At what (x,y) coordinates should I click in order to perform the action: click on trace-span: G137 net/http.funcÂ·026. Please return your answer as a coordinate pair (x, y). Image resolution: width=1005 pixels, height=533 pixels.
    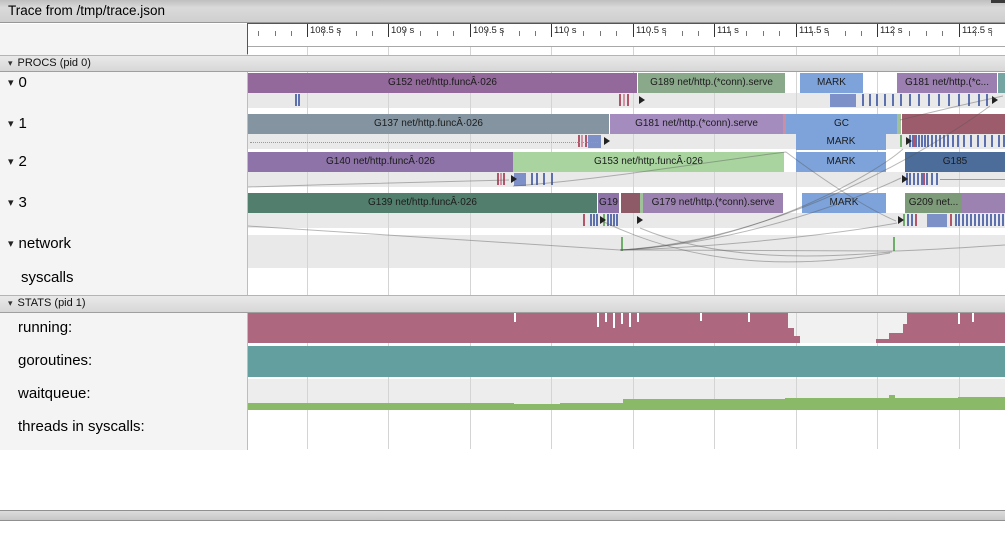
    Looking at the image, I should click on (428, 124).